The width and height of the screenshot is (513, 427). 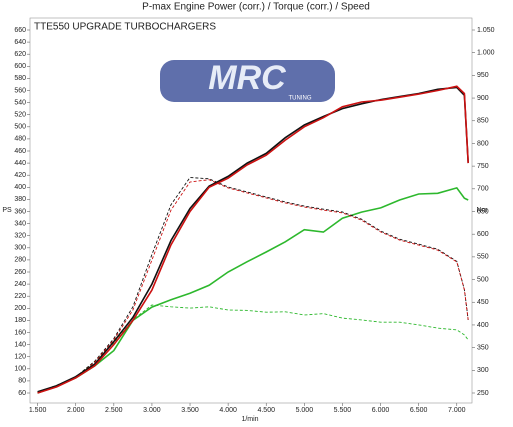 I want to click on y-tick-label: 500, so click(x=20, y=127).